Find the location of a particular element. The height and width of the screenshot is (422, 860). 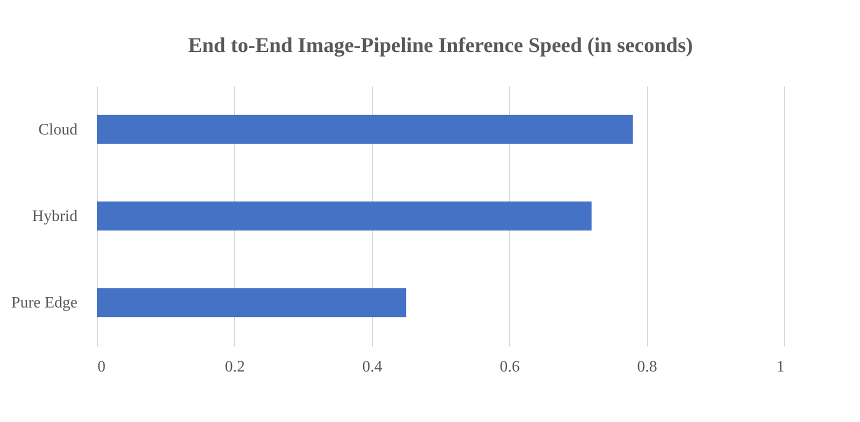

chart-title: End to-End Image-Pipeline Inference Speed (in seconds) is located at coordinates (440, 45).